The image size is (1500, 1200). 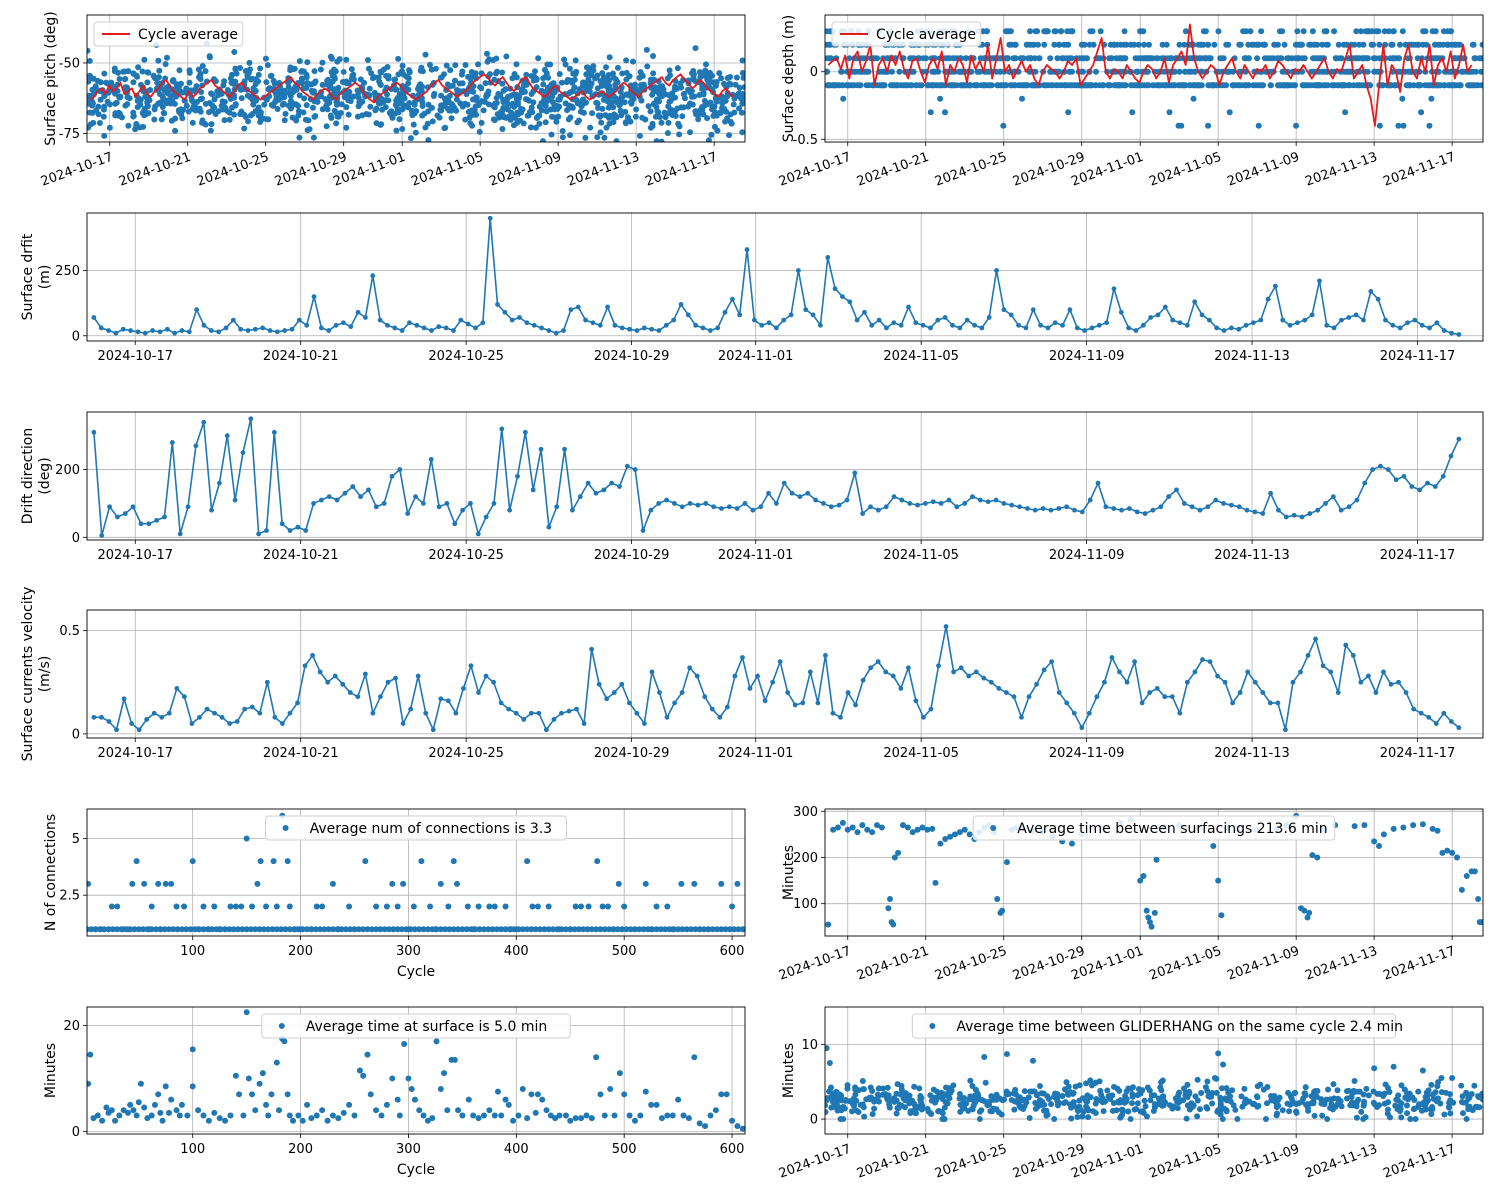 I want to click on axes-frame, so click(x=785, y=277).